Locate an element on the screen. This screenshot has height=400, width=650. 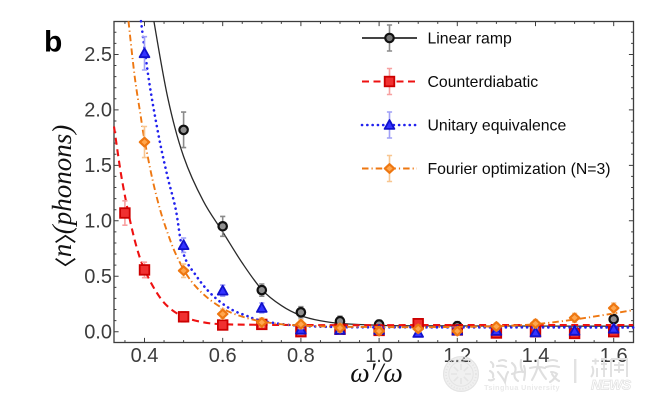
svg-text: 1.2 is located at coordinates (457, 356).